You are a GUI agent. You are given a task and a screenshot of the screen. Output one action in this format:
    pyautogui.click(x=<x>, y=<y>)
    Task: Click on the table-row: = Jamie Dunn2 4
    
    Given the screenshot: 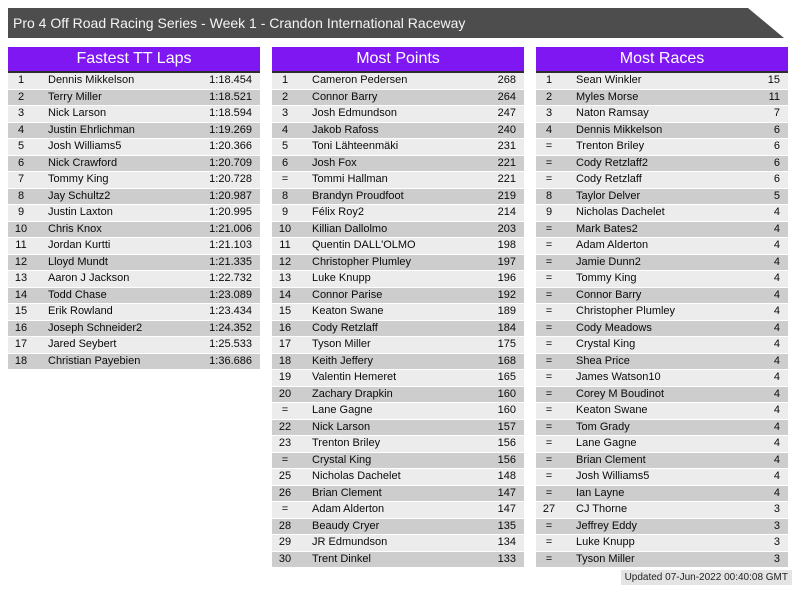 What is the action you would take?
    pyautogui.click(x=662, y=262)
    